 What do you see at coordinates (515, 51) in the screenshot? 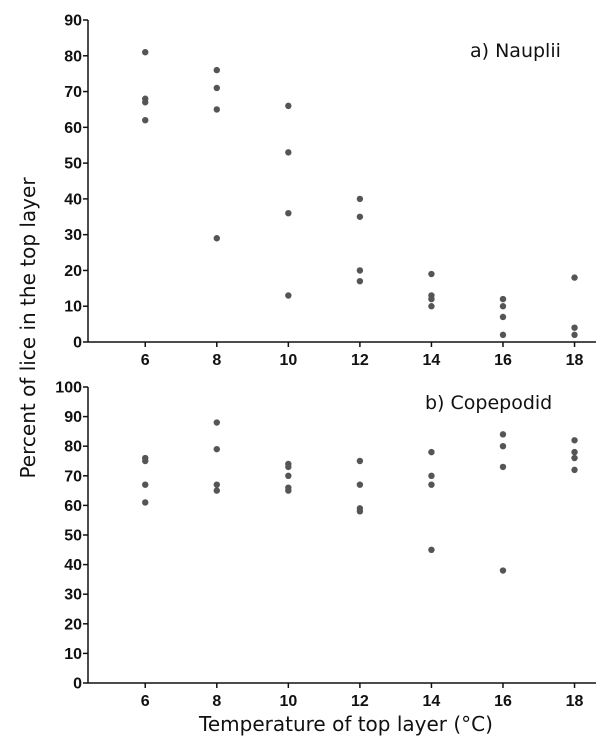
I see `panel-annotation: a) Nauplii` at bounding box center [515, 51].